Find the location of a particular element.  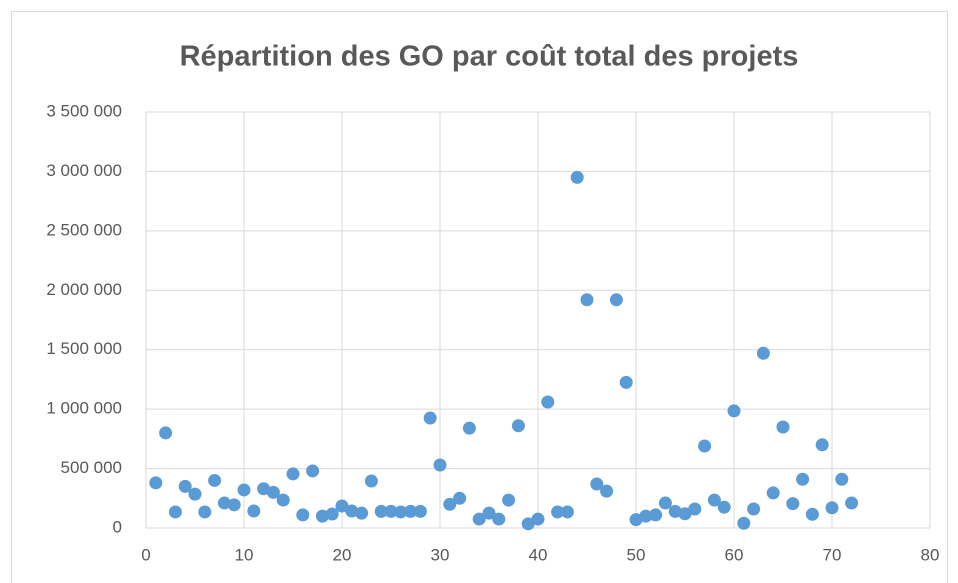

x-tick-label: 0 is located at coordinates (145, 554).